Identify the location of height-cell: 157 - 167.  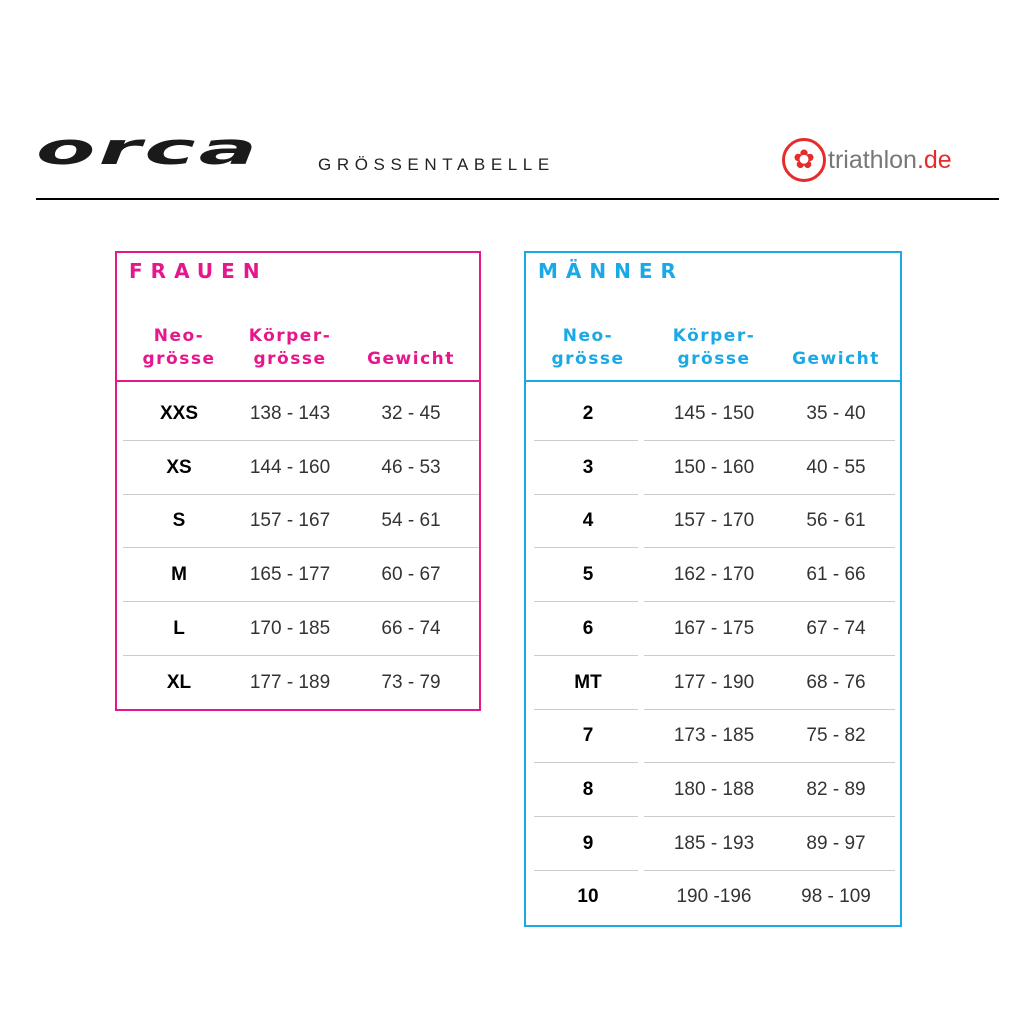
(290, 521).